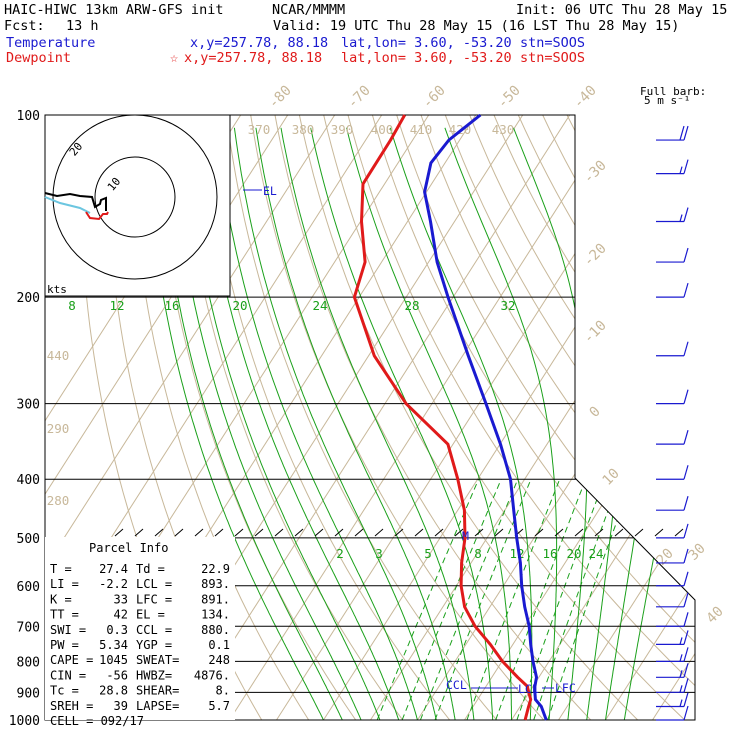 Image resolution: width=740 pixels, height=740 pixels. What do you see at coordinates (61, 569) in the screenshot?
I see `parcel-key-0: T =` at bounding box center [61, 569].